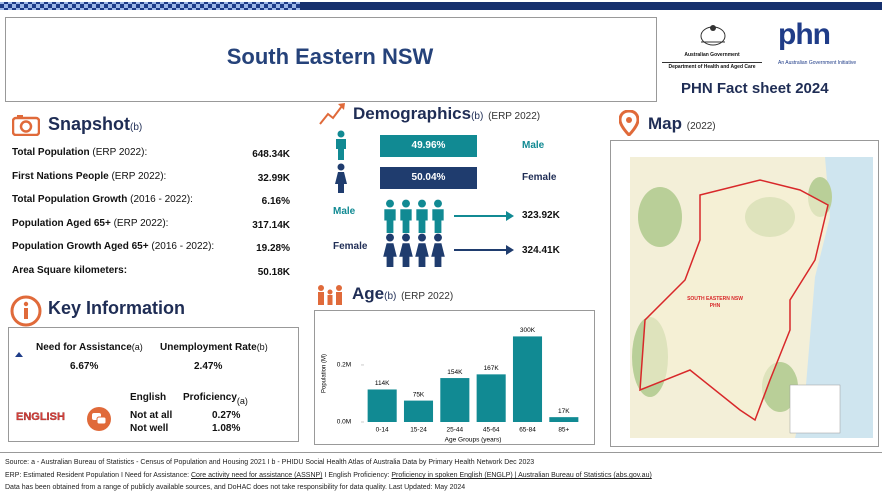 The width and height of the screenshot is (882, 494). I want to click on key-info-box, so click(153, 384).